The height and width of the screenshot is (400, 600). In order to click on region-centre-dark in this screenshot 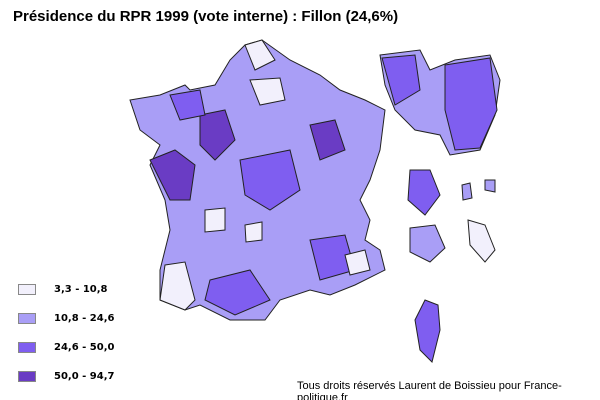, I will do `click(217, 135)`.